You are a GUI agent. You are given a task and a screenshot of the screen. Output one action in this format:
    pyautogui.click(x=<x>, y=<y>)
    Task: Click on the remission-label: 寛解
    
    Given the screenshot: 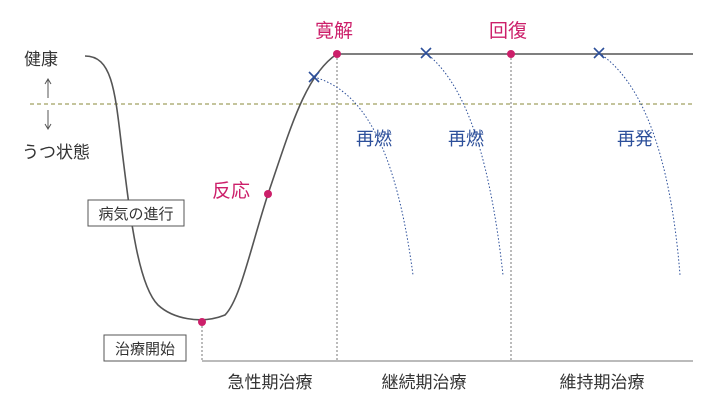 What is the action you would take?
    pyautogui.click(x=334, y=31)
    